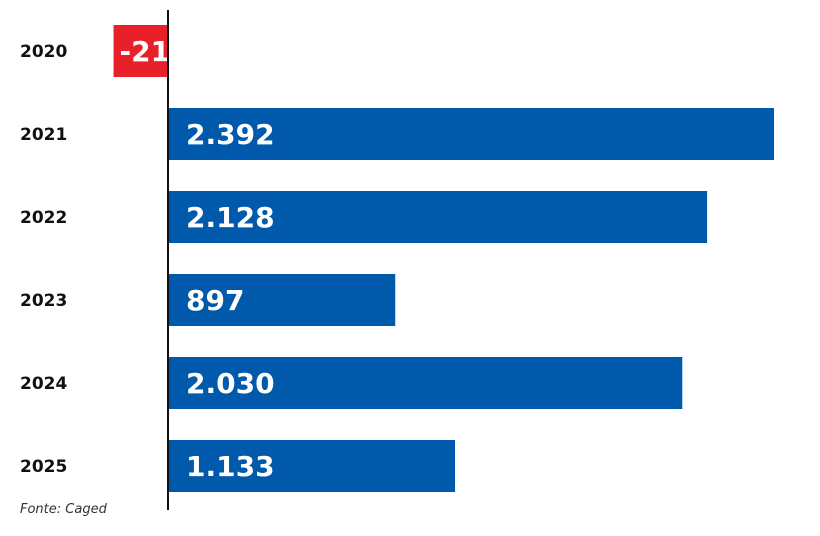 The height and width of the screenshot is (536, 820). Describe the element at coordinates (471, 134) in the screenshot. I see `bar-2021` at that location.